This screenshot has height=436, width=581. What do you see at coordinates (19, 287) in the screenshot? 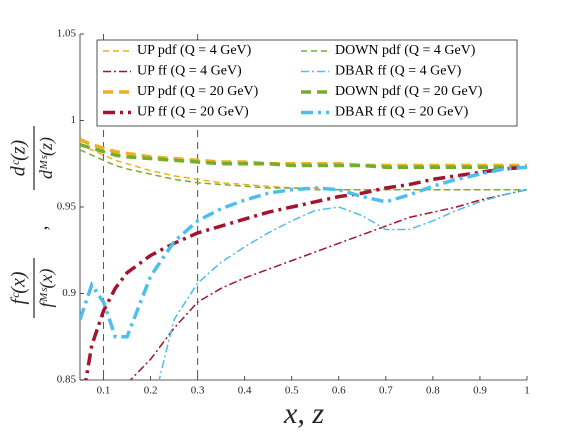
I see `y-label-numerator: fᶜ(x)` at bounding box center [19, 287].